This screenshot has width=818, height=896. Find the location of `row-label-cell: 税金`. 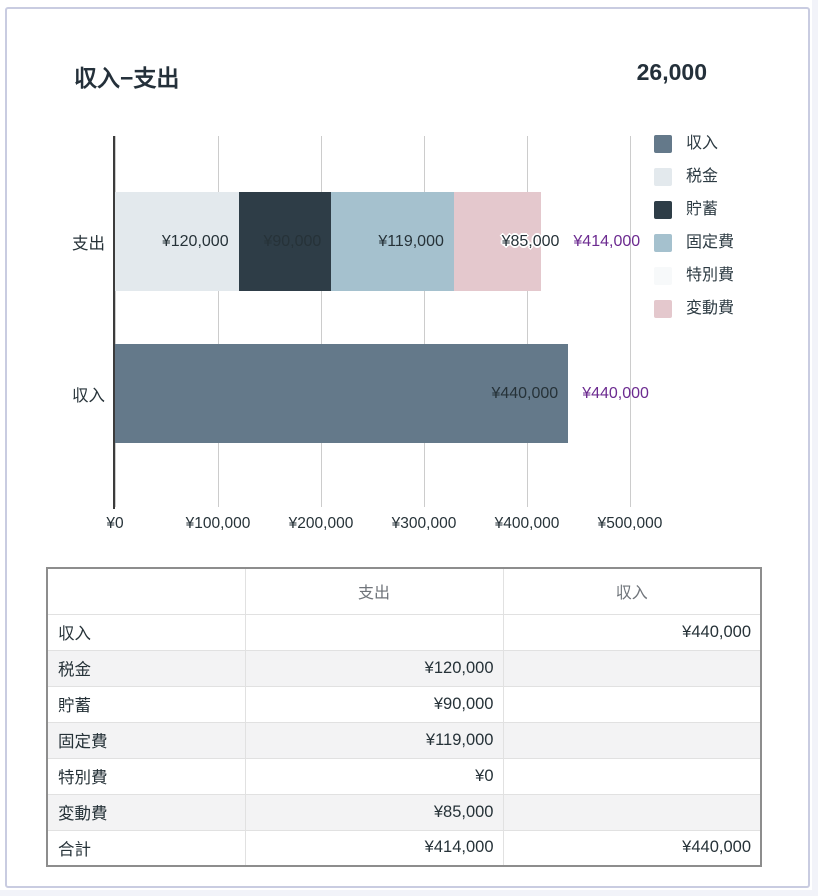

row-label-cell: 税金 is located at coordinates (146, 668).